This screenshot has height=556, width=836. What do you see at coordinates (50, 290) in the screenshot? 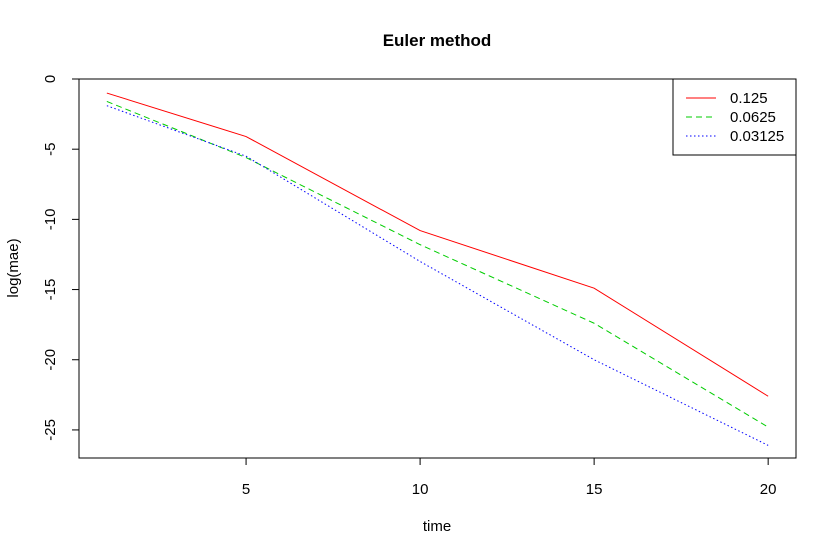
I see `y-tick-label: -15` at bounding box center [50, 290].